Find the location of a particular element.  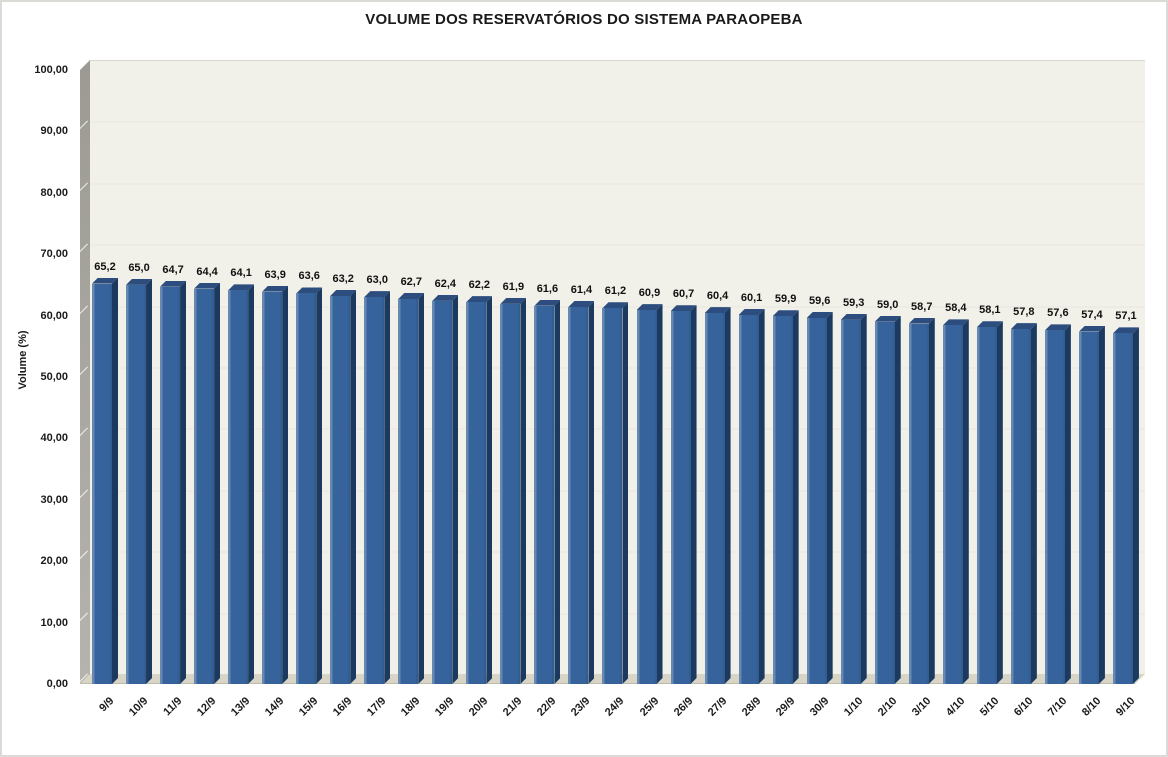

bar-value-label: 61,4 is located at coordinates (581, 290).